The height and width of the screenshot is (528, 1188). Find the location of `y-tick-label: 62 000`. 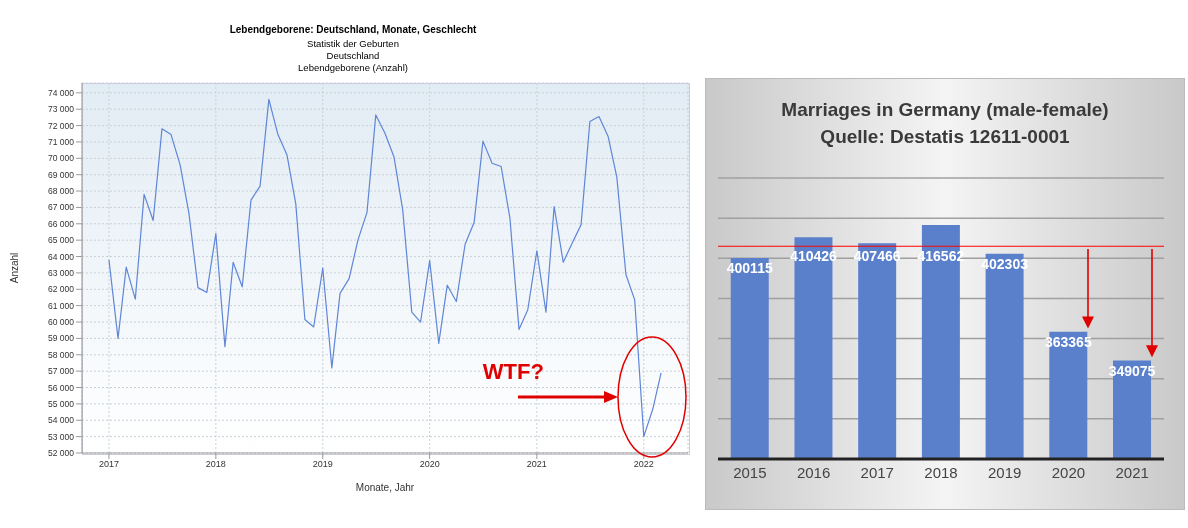

y-tick-label: 62 000 is located at coordinates (61, 289).